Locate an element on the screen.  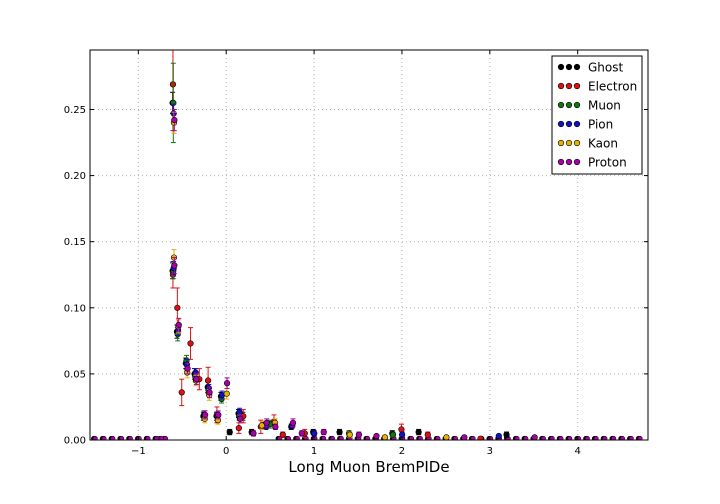
legend-label: Kaon is located at coordinates (603, 144).